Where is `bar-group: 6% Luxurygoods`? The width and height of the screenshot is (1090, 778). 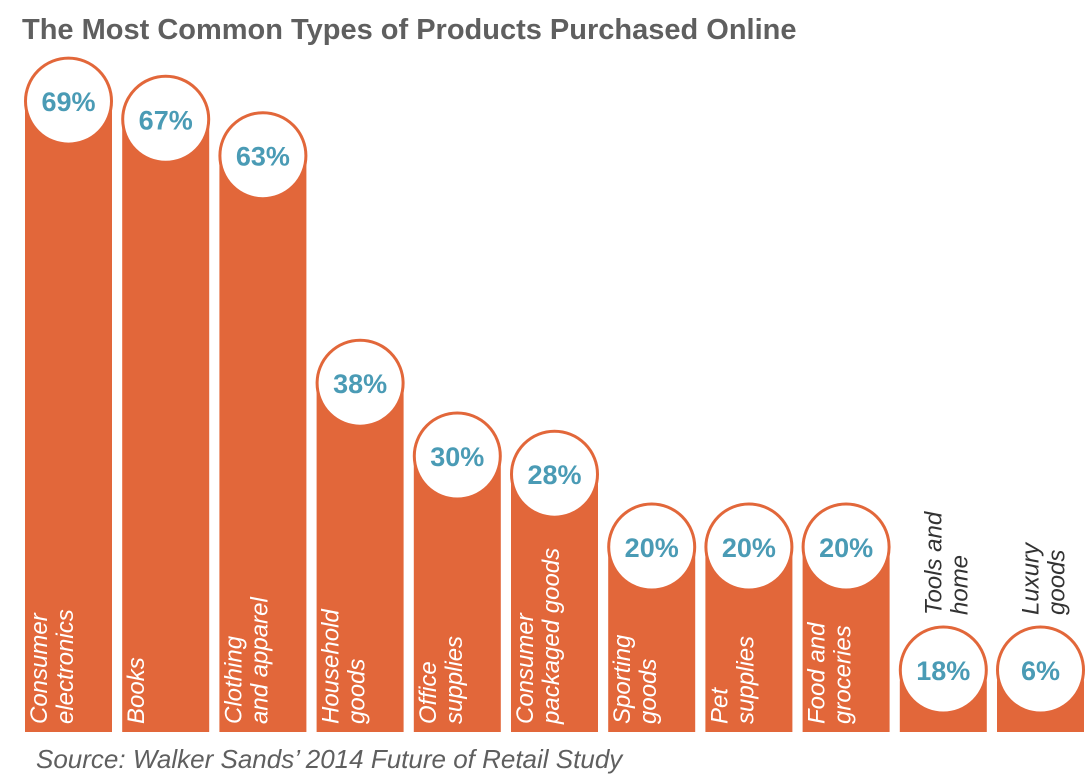
bar-group: 6% Luxurygoods is located at coordinates (1040, 636).